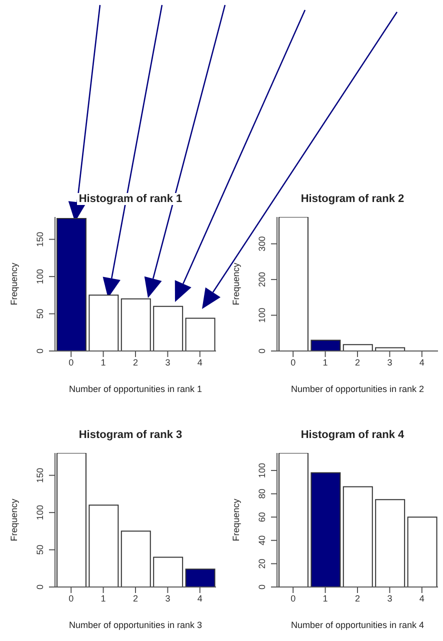 The width and height of the screenshot is (443, 641). I want to click on chart-title: Histogram of rank 4, so click(352, 435).